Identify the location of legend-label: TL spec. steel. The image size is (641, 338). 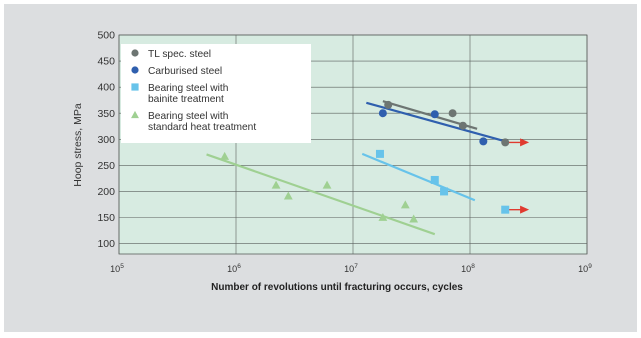
(179, 54).